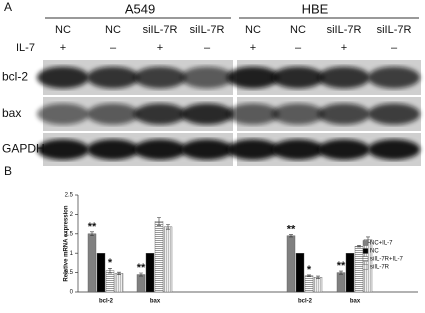 This screenshot has width=425, height=313. What do you see at coordinates (69, 234) in the screenshot?
I see `y-tick-label: 1.5` at bounding box center [69, 234].